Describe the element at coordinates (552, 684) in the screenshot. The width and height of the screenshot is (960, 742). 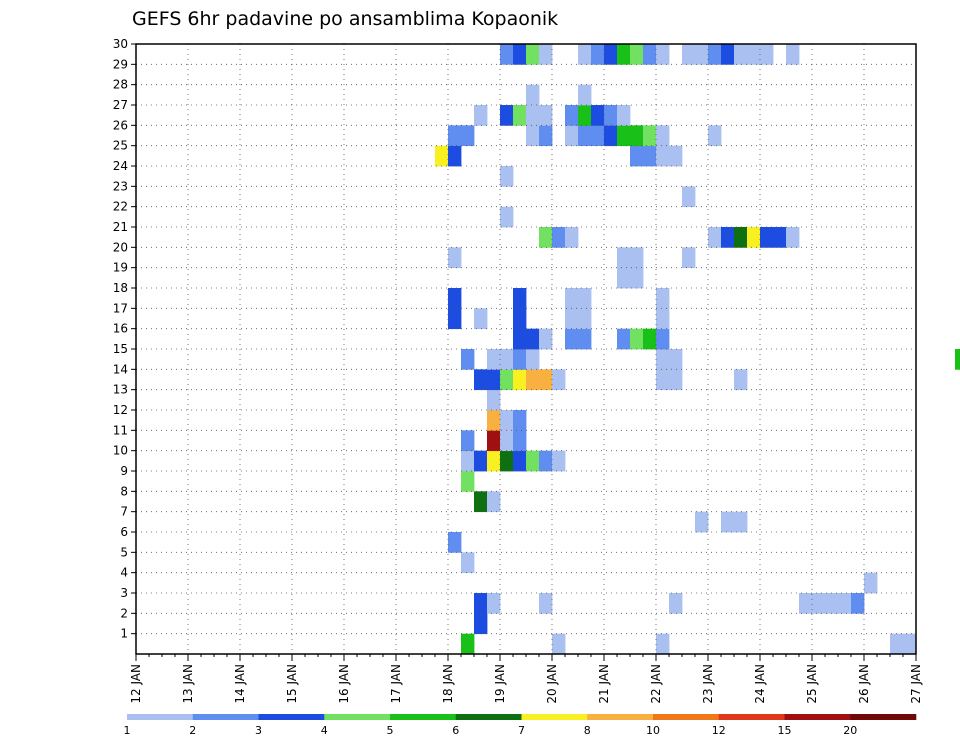
I see `x-tick-label: 20 JAN` at that location.